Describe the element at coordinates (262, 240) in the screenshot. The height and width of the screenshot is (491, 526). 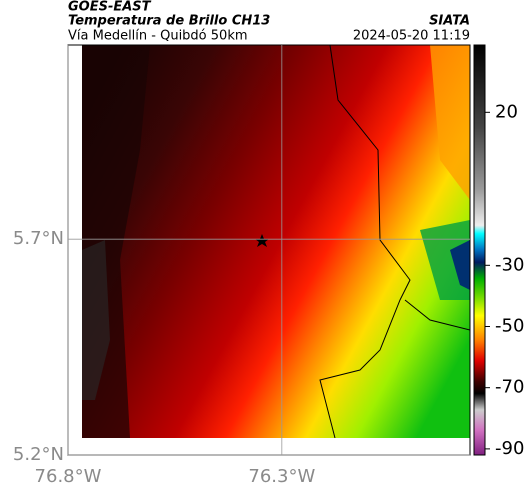
I see `location-star` at that location.